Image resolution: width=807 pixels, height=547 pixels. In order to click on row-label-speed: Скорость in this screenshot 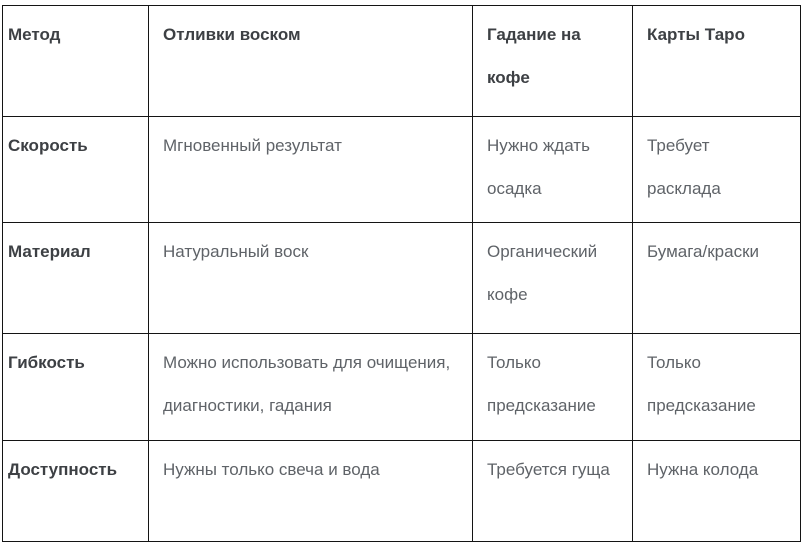, I will do `click(75, 169)`.